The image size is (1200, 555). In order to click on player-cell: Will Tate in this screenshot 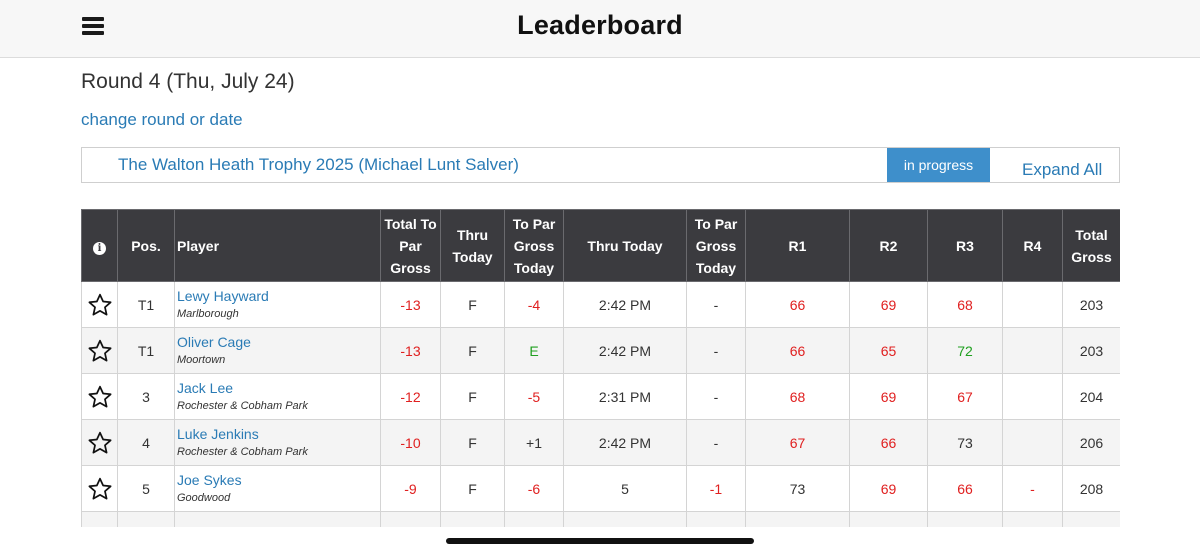, I will do `click(277, 519)`.